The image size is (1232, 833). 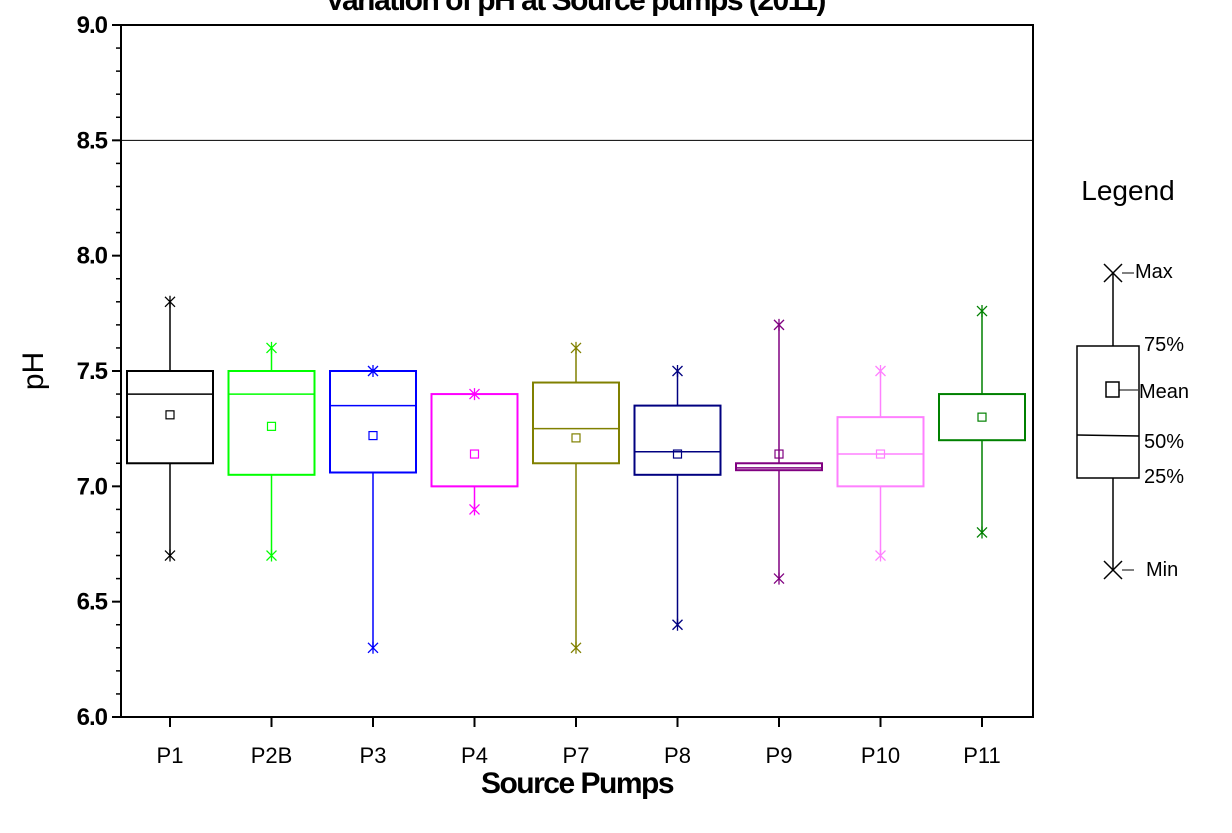 What do you see at coordinates (1108, 412) in the screenshot?
I see `legend-box` at bounding box center [1108, 412].